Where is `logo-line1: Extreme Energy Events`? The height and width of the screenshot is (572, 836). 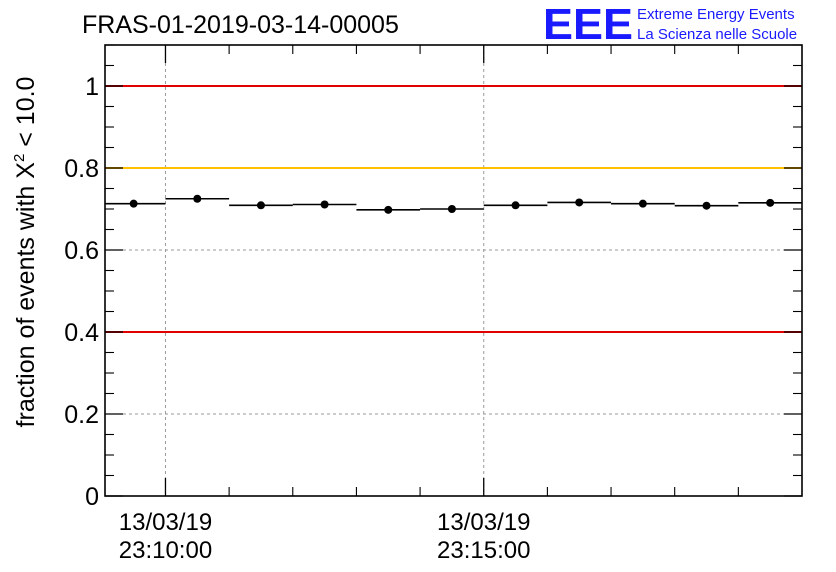 logo-line1: Extreme Energy Events is located at coordinates (716, 14).